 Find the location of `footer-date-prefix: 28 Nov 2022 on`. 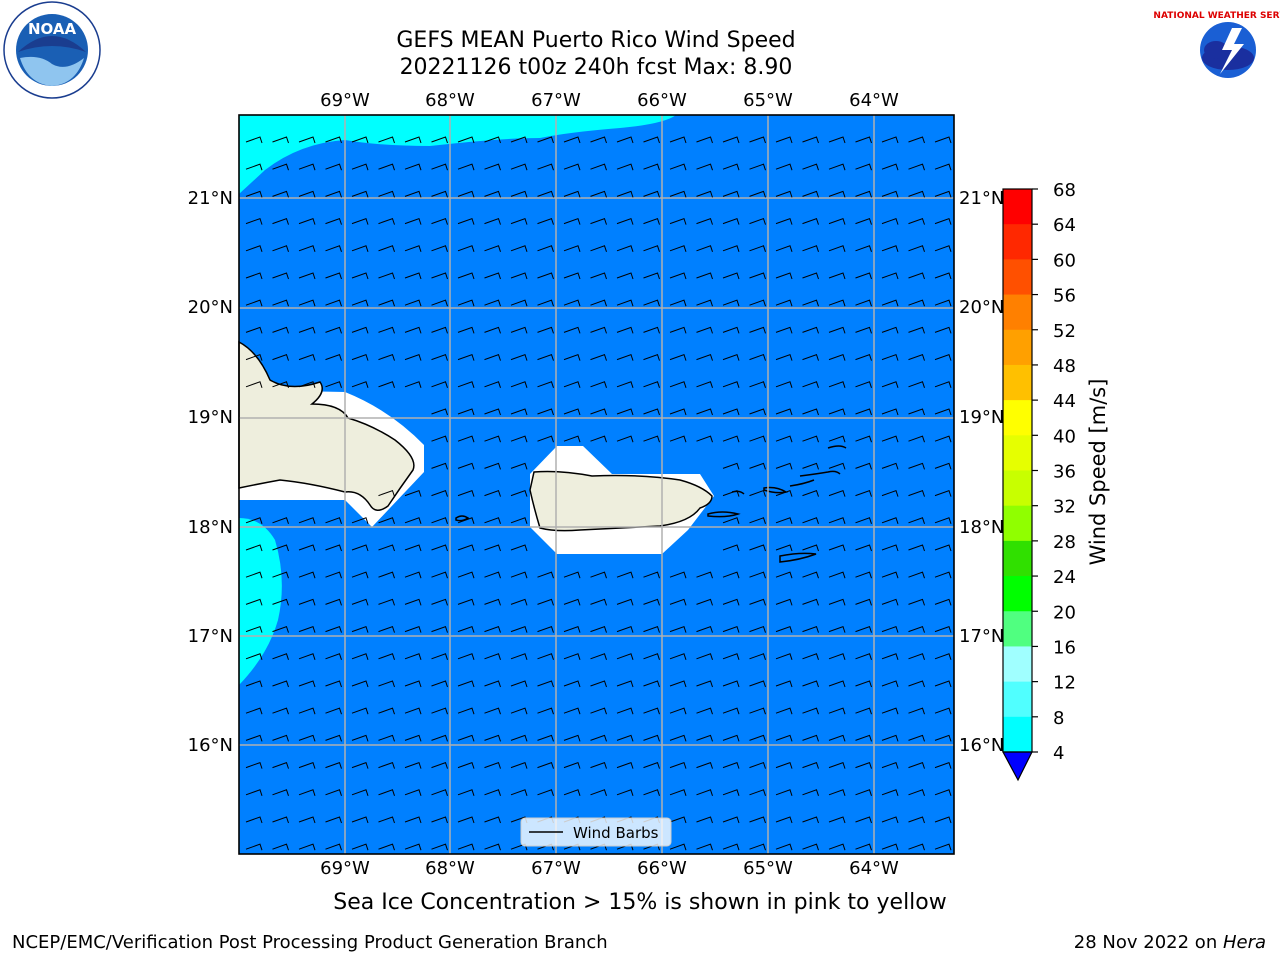

footer-date-prefix: 28 Nov 2022 on is located at coordinates (1148, 942).